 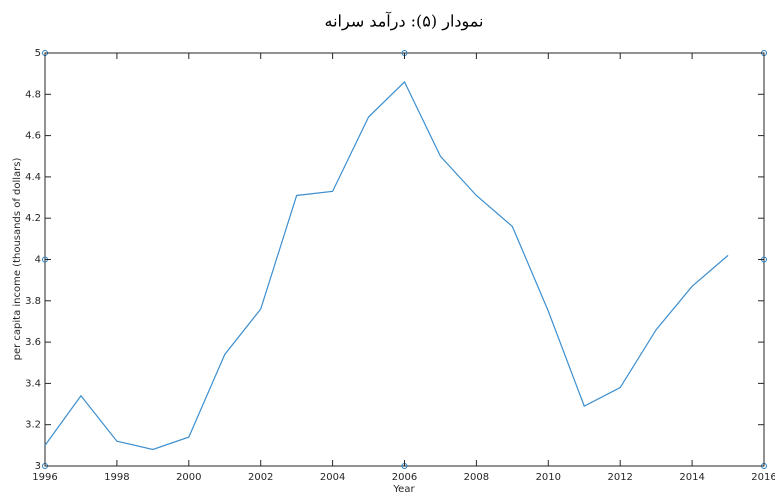 What do you see at coordinates (619, 477) in the screenshot?
I see `x-tick-label: 2012` at bounding box center [619, 477].